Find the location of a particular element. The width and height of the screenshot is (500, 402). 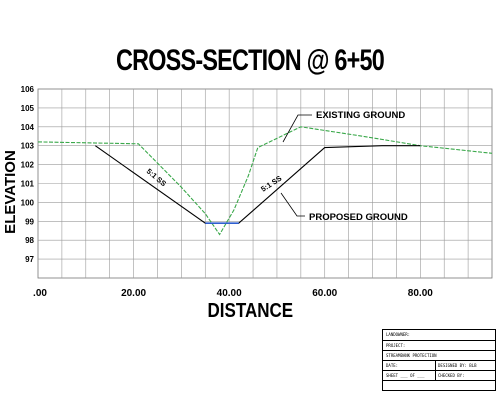

y-tick-label: 104 is located at coordinates (28, 127).